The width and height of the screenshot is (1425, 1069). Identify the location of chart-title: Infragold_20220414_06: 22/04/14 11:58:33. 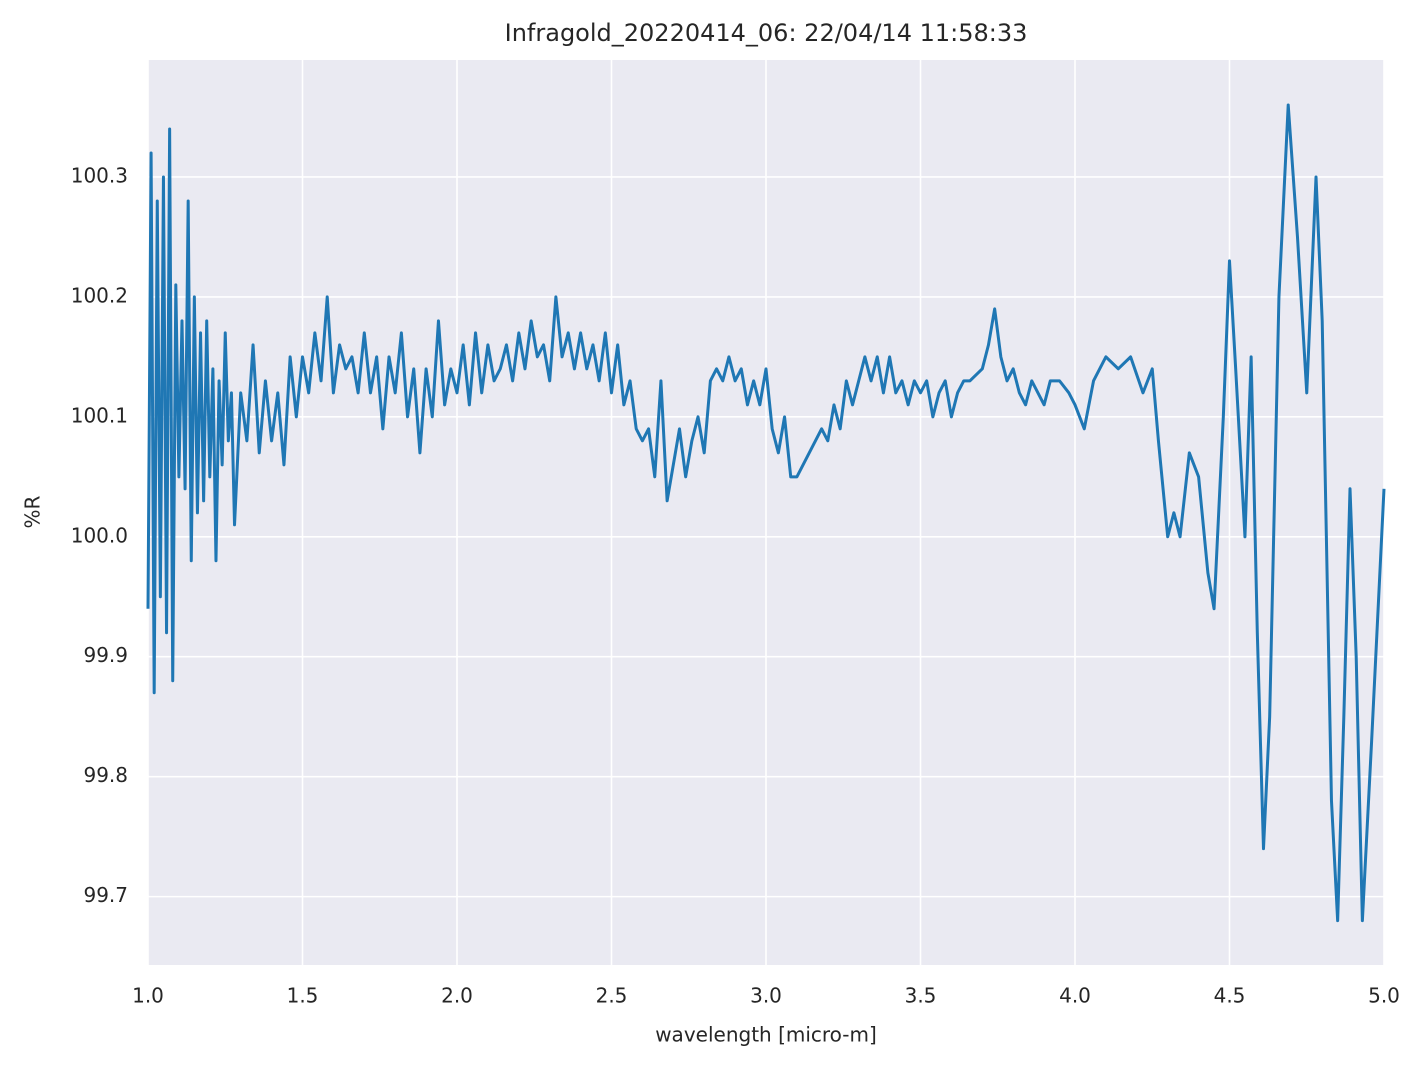
(766, 33).